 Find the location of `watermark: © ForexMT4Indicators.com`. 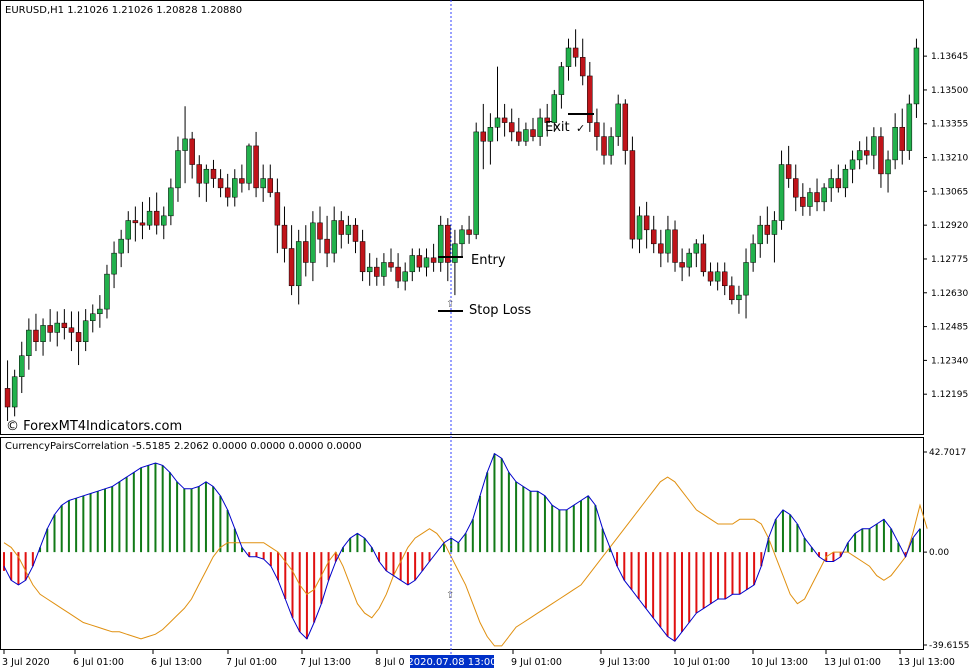

watermark: © ForexMT4Indicators.com is located at coordinates (94, 426).